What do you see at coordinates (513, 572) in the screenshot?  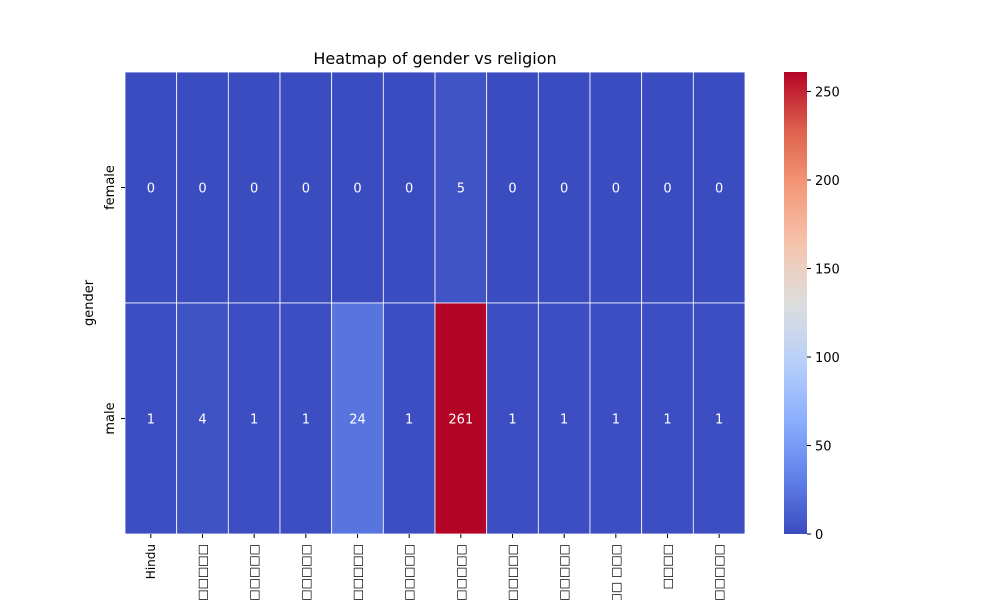 I see `x-tick-label: , □□□□□` at bounding box center [513, 572].